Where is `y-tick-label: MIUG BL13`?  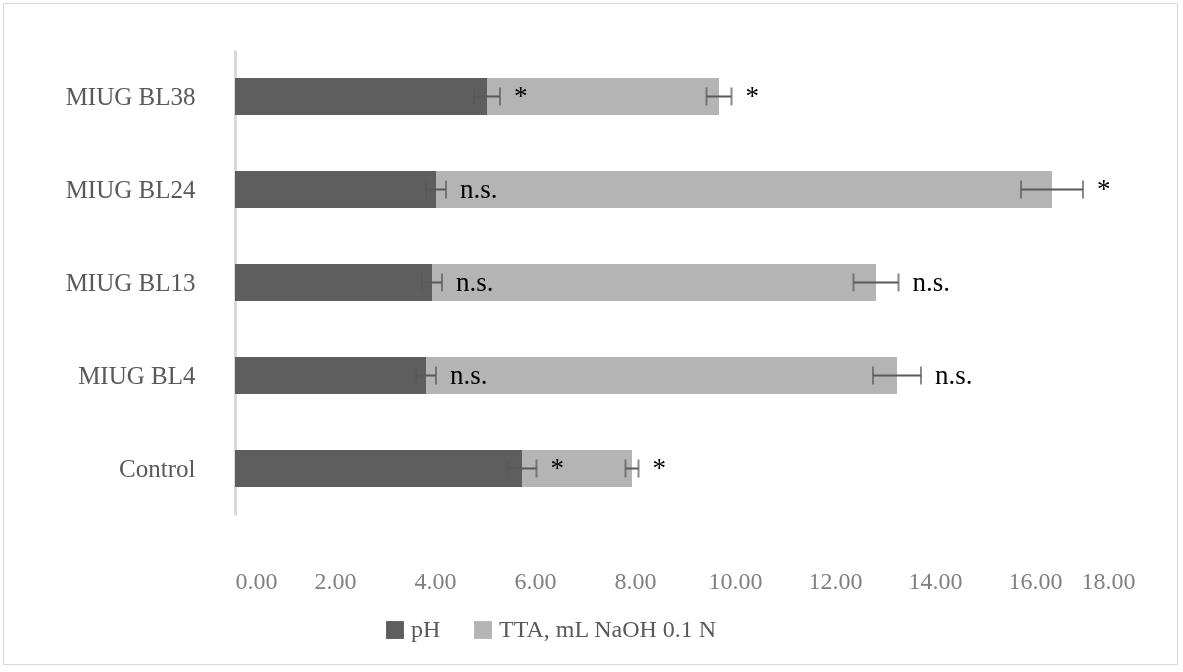
y-tick-label: MIUG BL13 is located at coordinates (130, 282).